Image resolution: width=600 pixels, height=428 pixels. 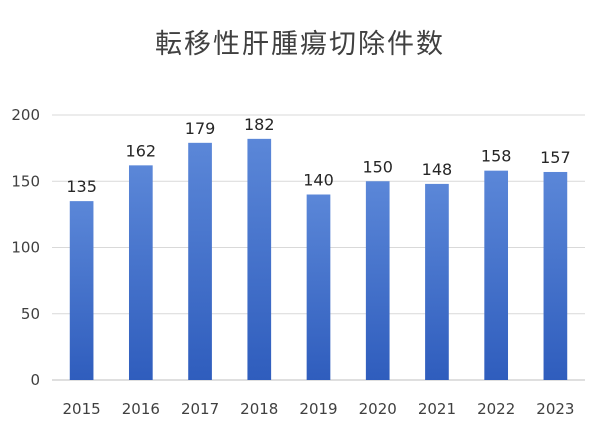 I want to click on bar-2020, so click(x=377, y=280).